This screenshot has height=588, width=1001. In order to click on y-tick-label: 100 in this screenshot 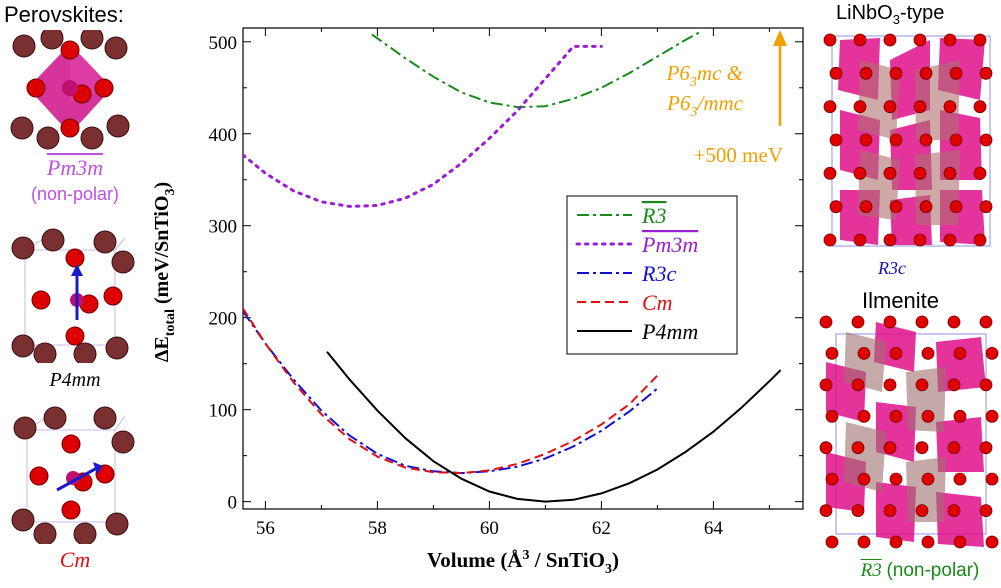, I will do `click(223, 411)`.